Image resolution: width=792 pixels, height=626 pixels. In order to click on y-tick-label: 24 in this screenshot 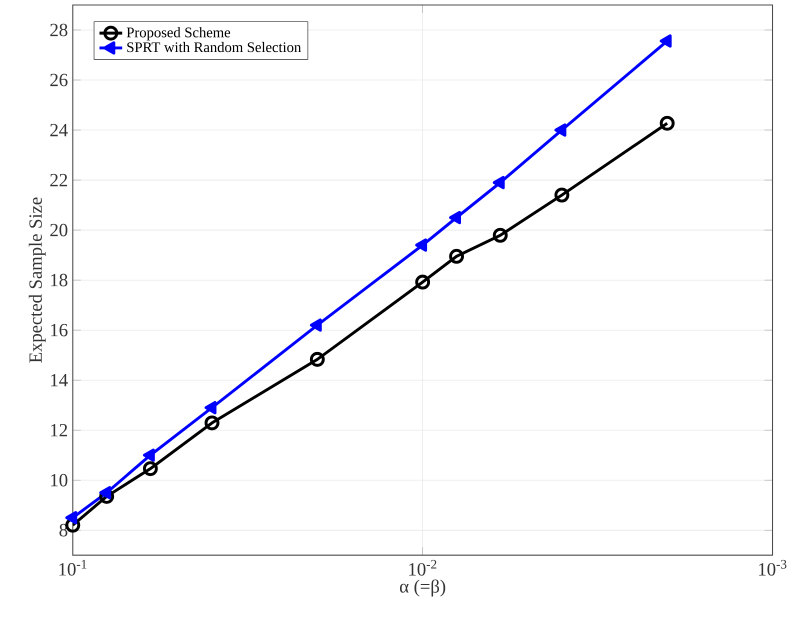, I will do `click(59, 130)`.